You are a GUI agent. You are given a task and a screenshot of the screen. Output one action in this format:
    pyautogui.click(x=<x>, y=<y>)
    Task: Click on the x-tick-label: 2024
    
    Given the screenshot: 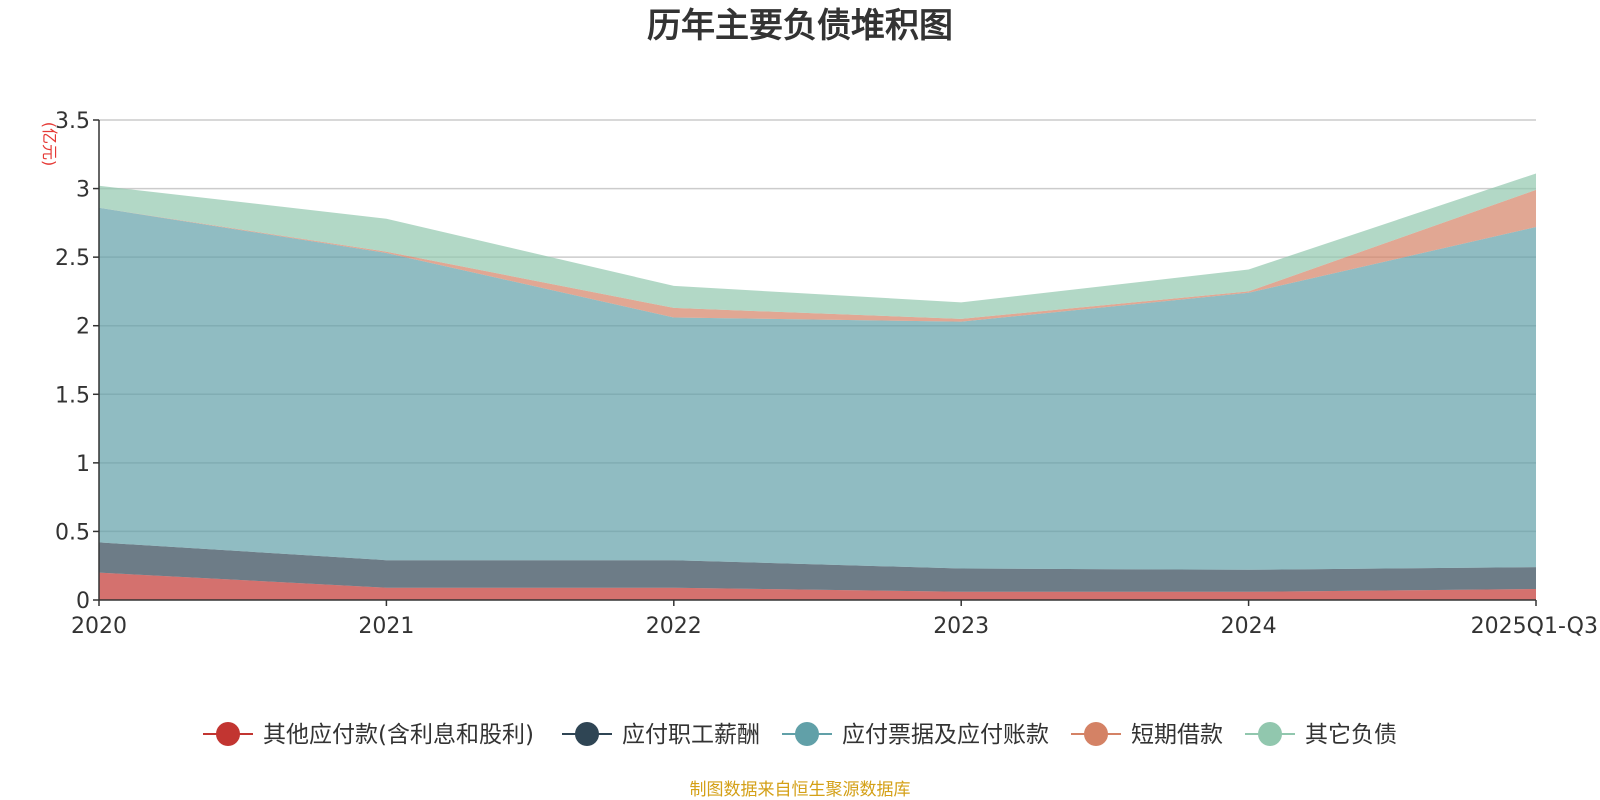 What is the action you would take?
    pyautogui.click(x=1249, y=626)
    